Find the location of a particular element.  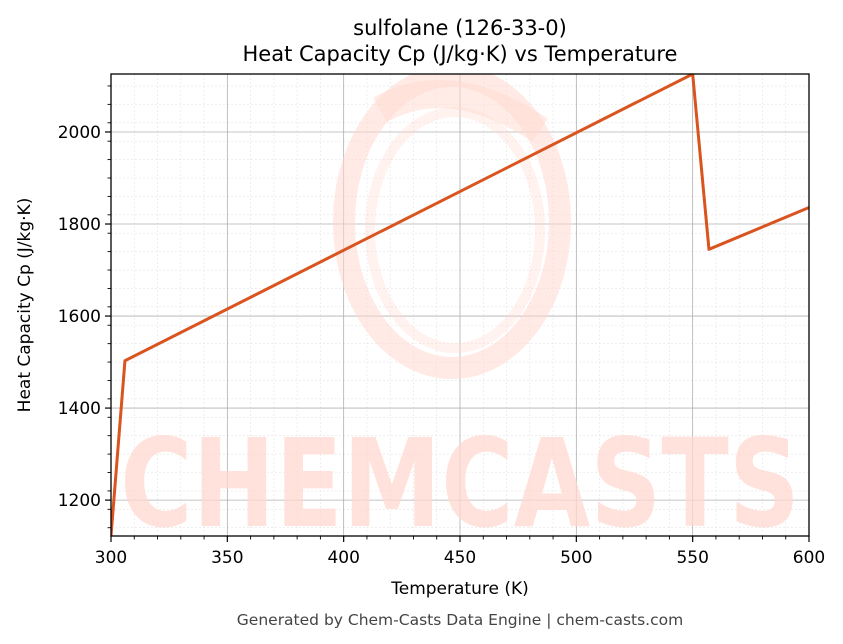

x-tick-label: 450 is located at coordinates (460, 558).